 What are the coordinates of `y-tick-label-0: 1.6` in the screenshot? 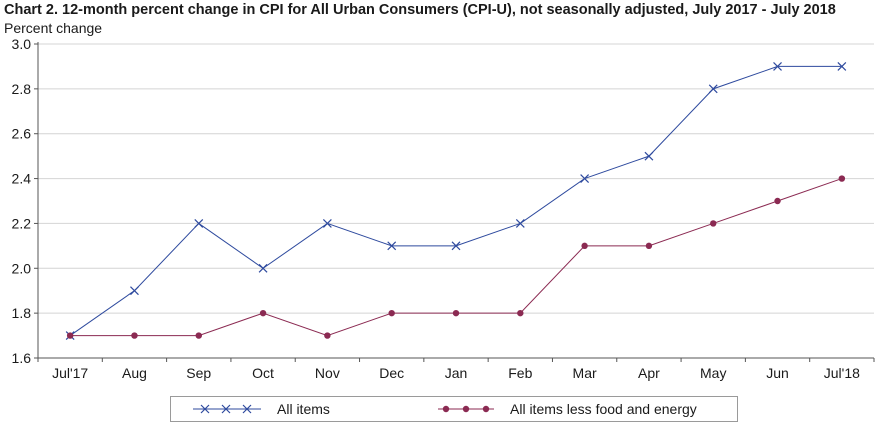 It's located at (22, 358).